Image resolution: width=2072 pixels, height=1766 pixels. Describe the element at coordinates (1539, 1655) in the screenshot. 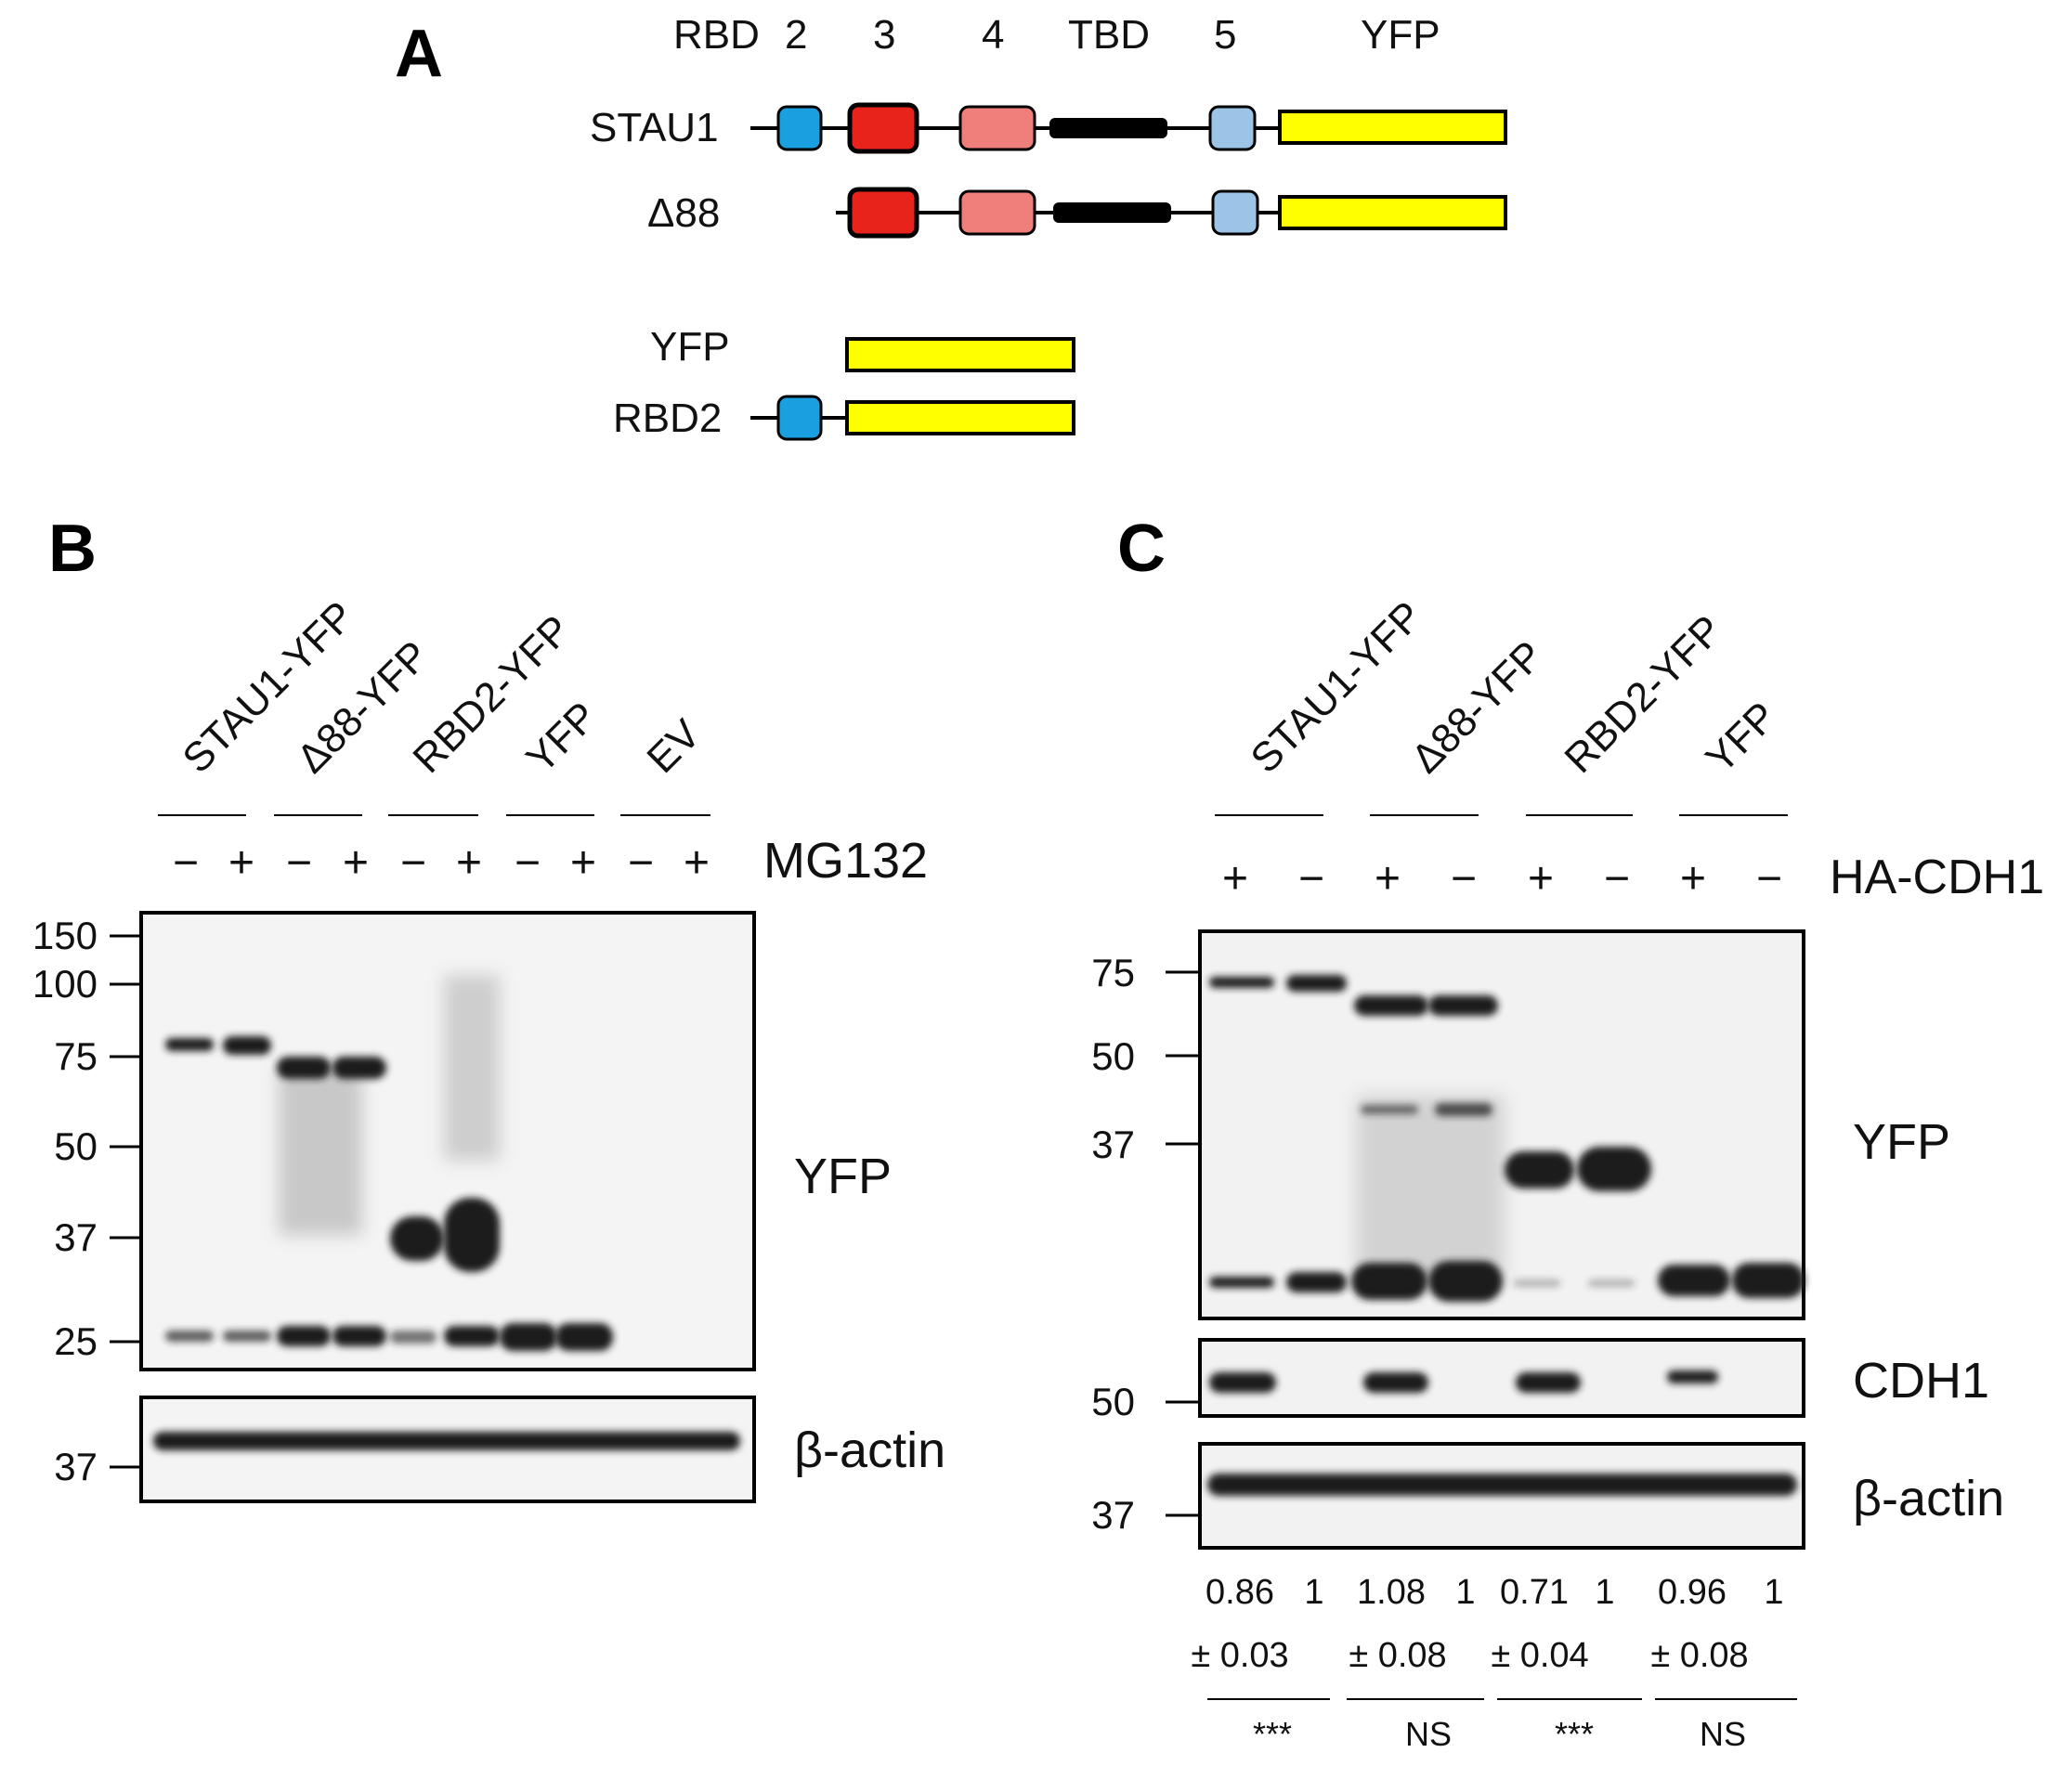

I see `quant-error: ± 0.04` at that location.